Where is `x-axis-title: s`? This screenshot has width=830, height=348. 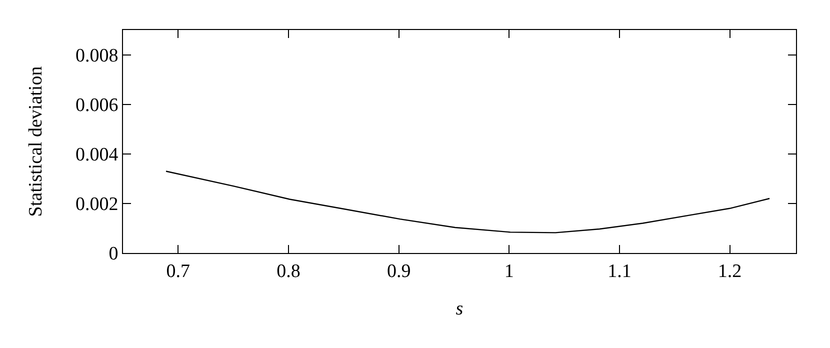 x-axis-title: s is located at coordinates (460, 309).